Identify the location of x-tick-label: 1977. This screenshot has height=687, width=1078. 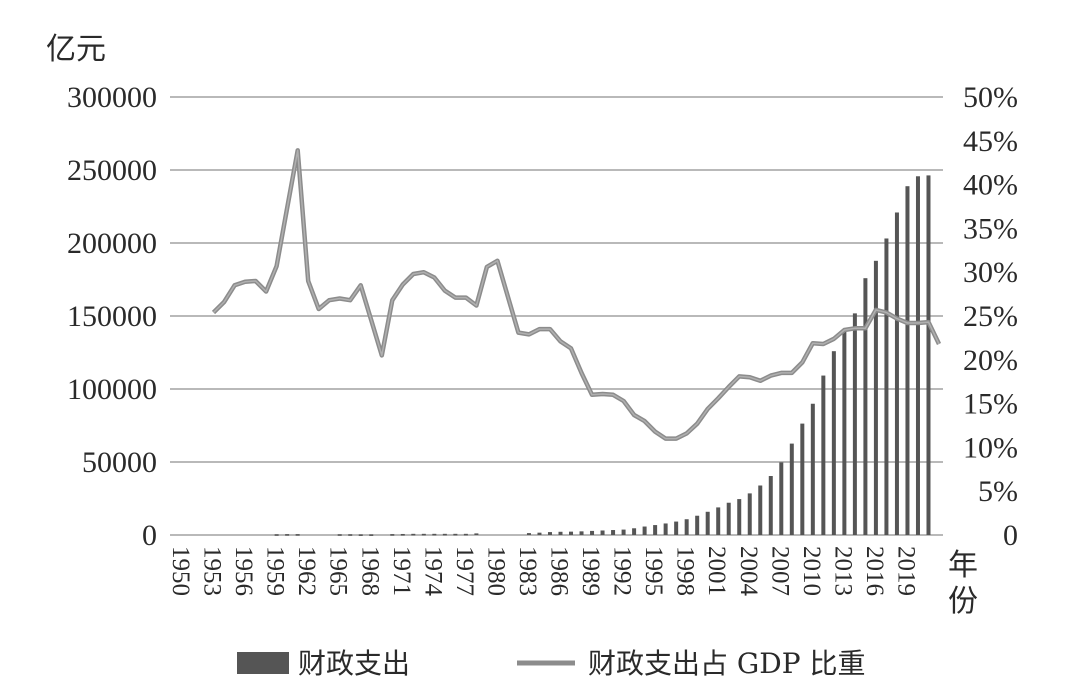
(464, 571).